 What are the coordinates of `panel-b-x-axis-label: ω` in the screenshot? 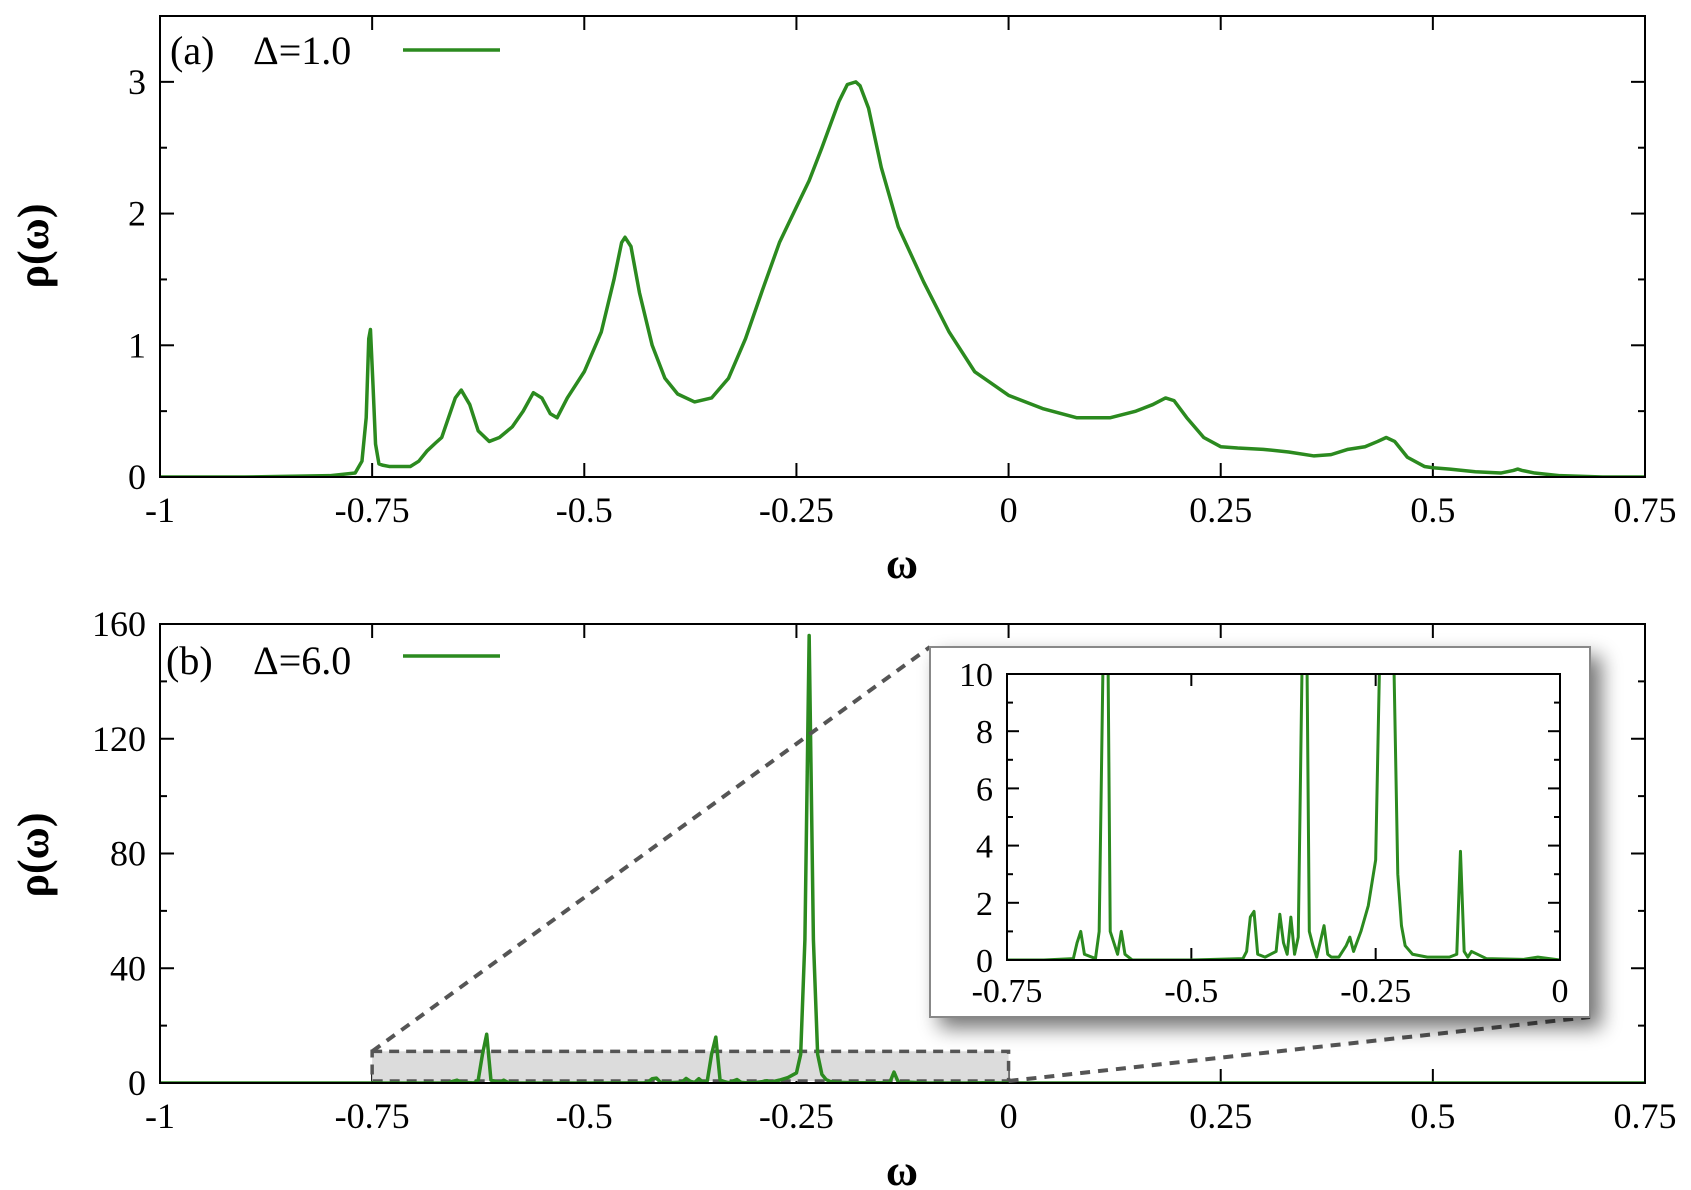 It's located at (902, 1168).